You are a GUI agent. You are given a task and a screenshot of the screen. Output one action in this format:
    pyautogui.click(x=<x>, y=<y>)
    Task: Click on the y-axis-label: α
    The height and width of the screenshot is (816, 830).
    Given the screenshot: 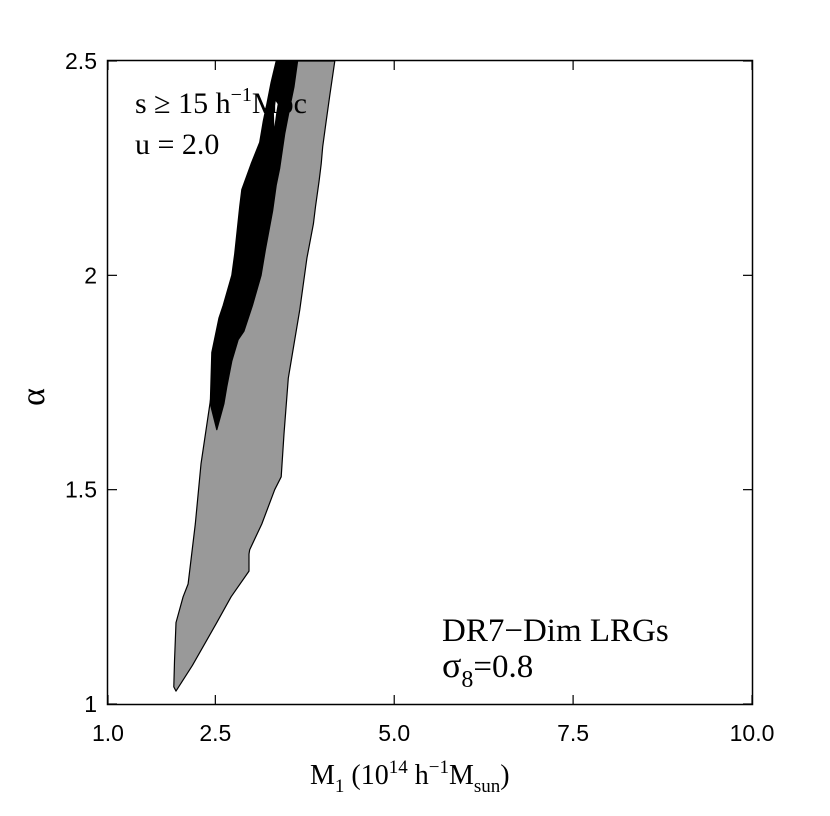 What is the action you would take?
    pyautogui.click(x=33, y=397)
    